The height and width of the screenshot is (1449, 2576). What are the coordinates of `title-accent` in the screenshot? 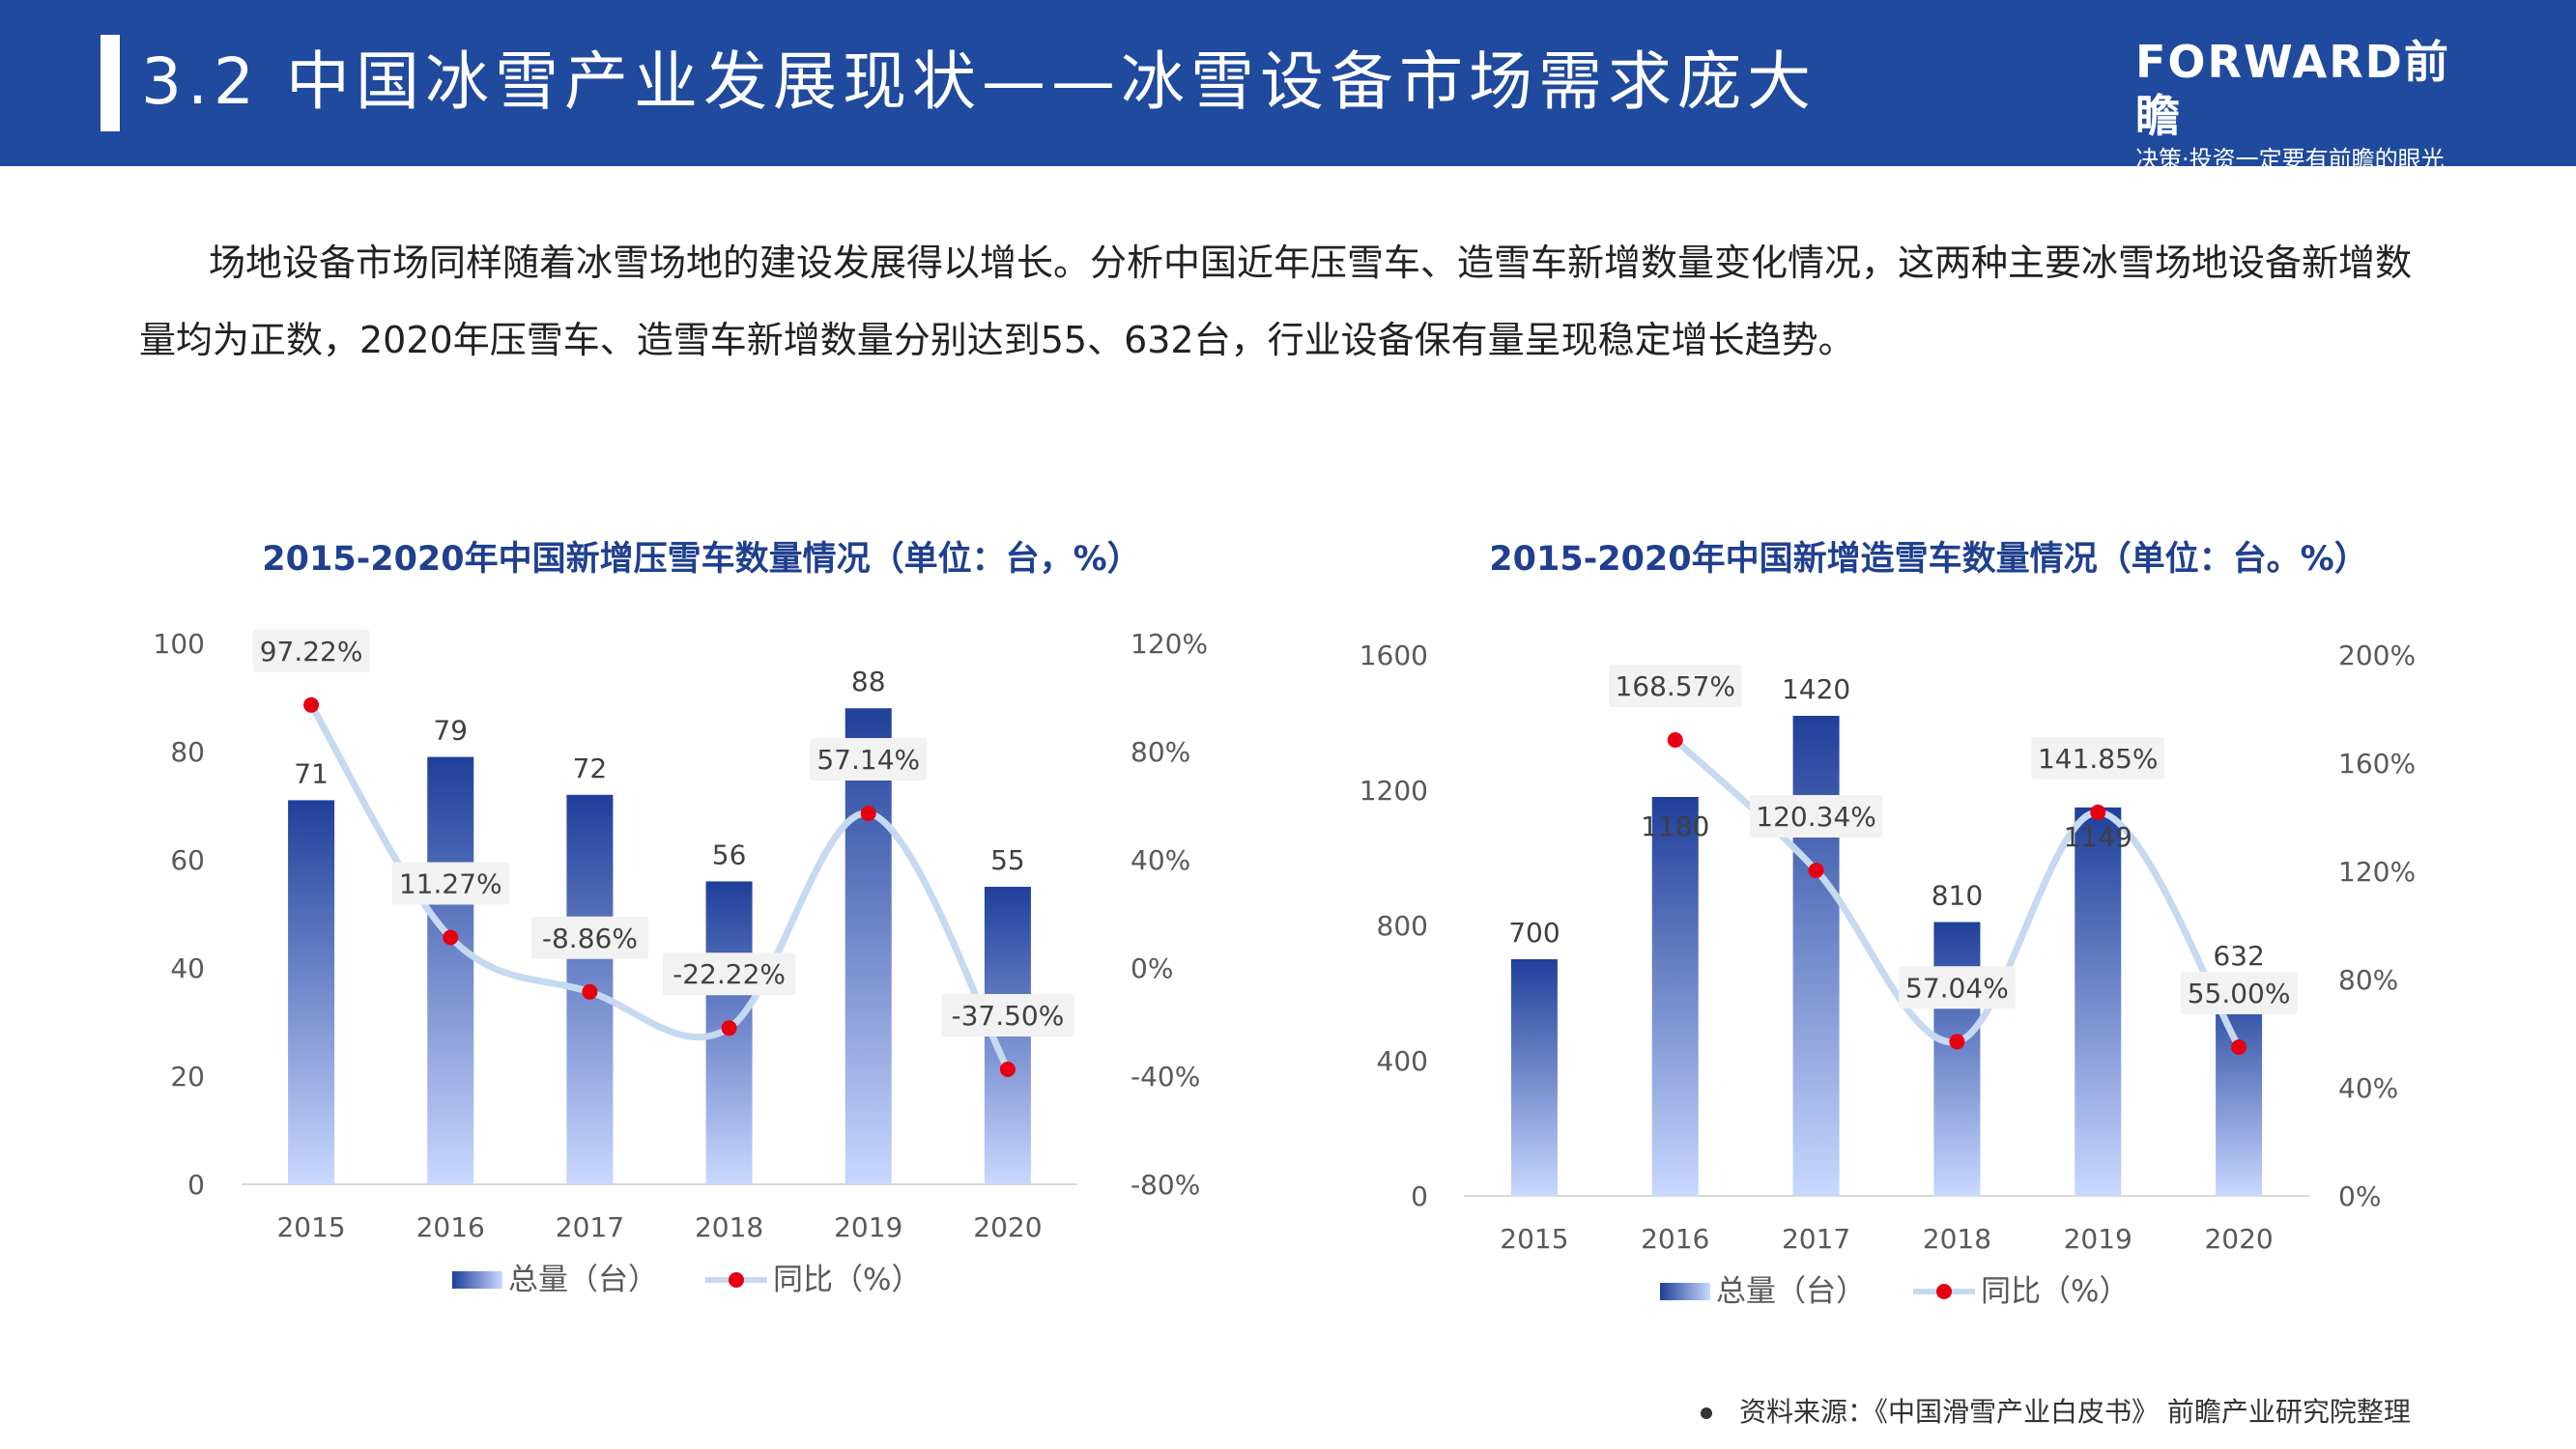 It's located at (110, 83).